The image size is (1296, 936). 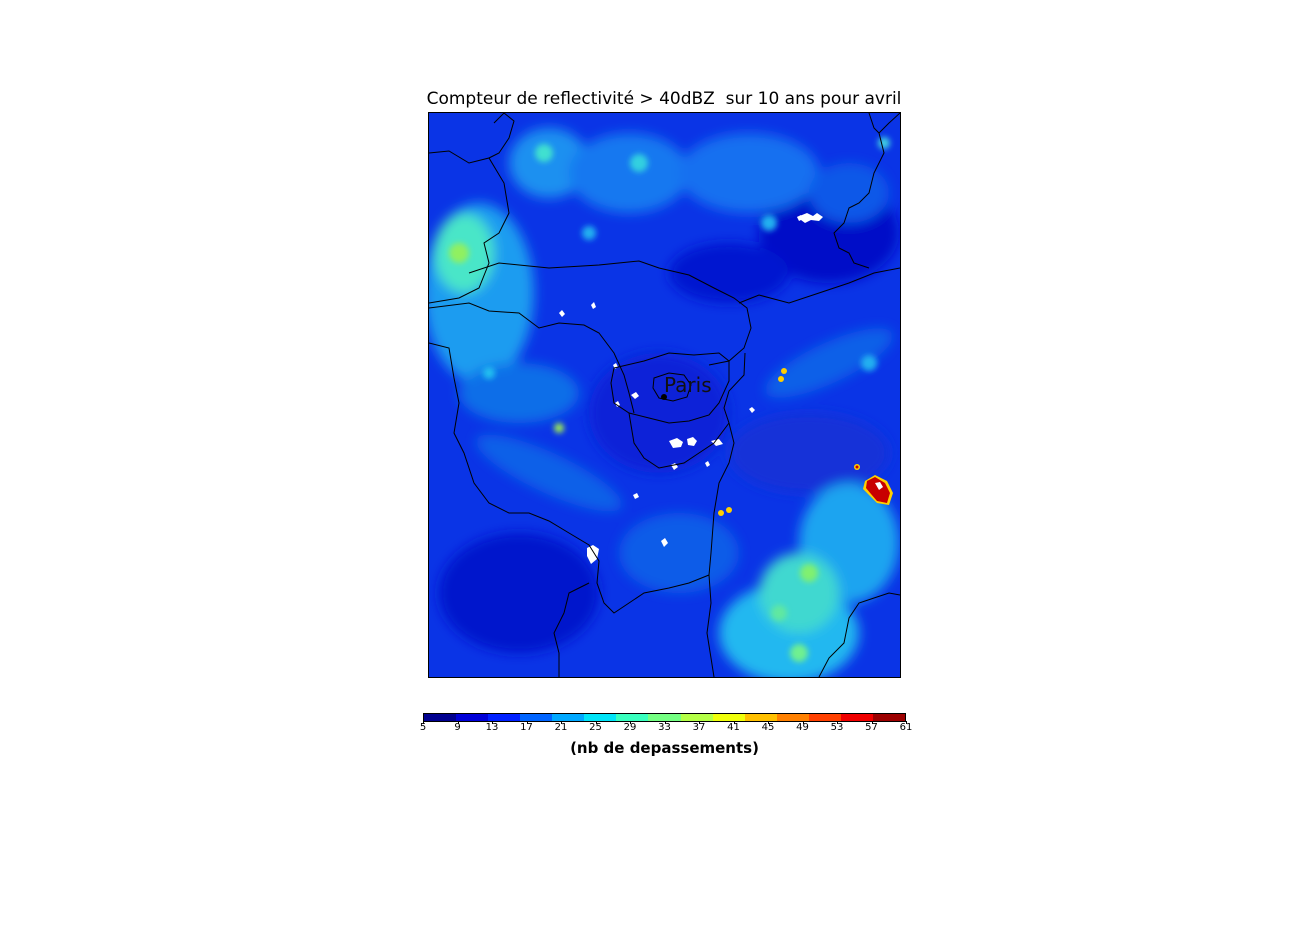 What do you see at coordinates (492, 727) in the screenshot?
I see `colorbar-tick-label: 13` at bounding box center [492, 727].